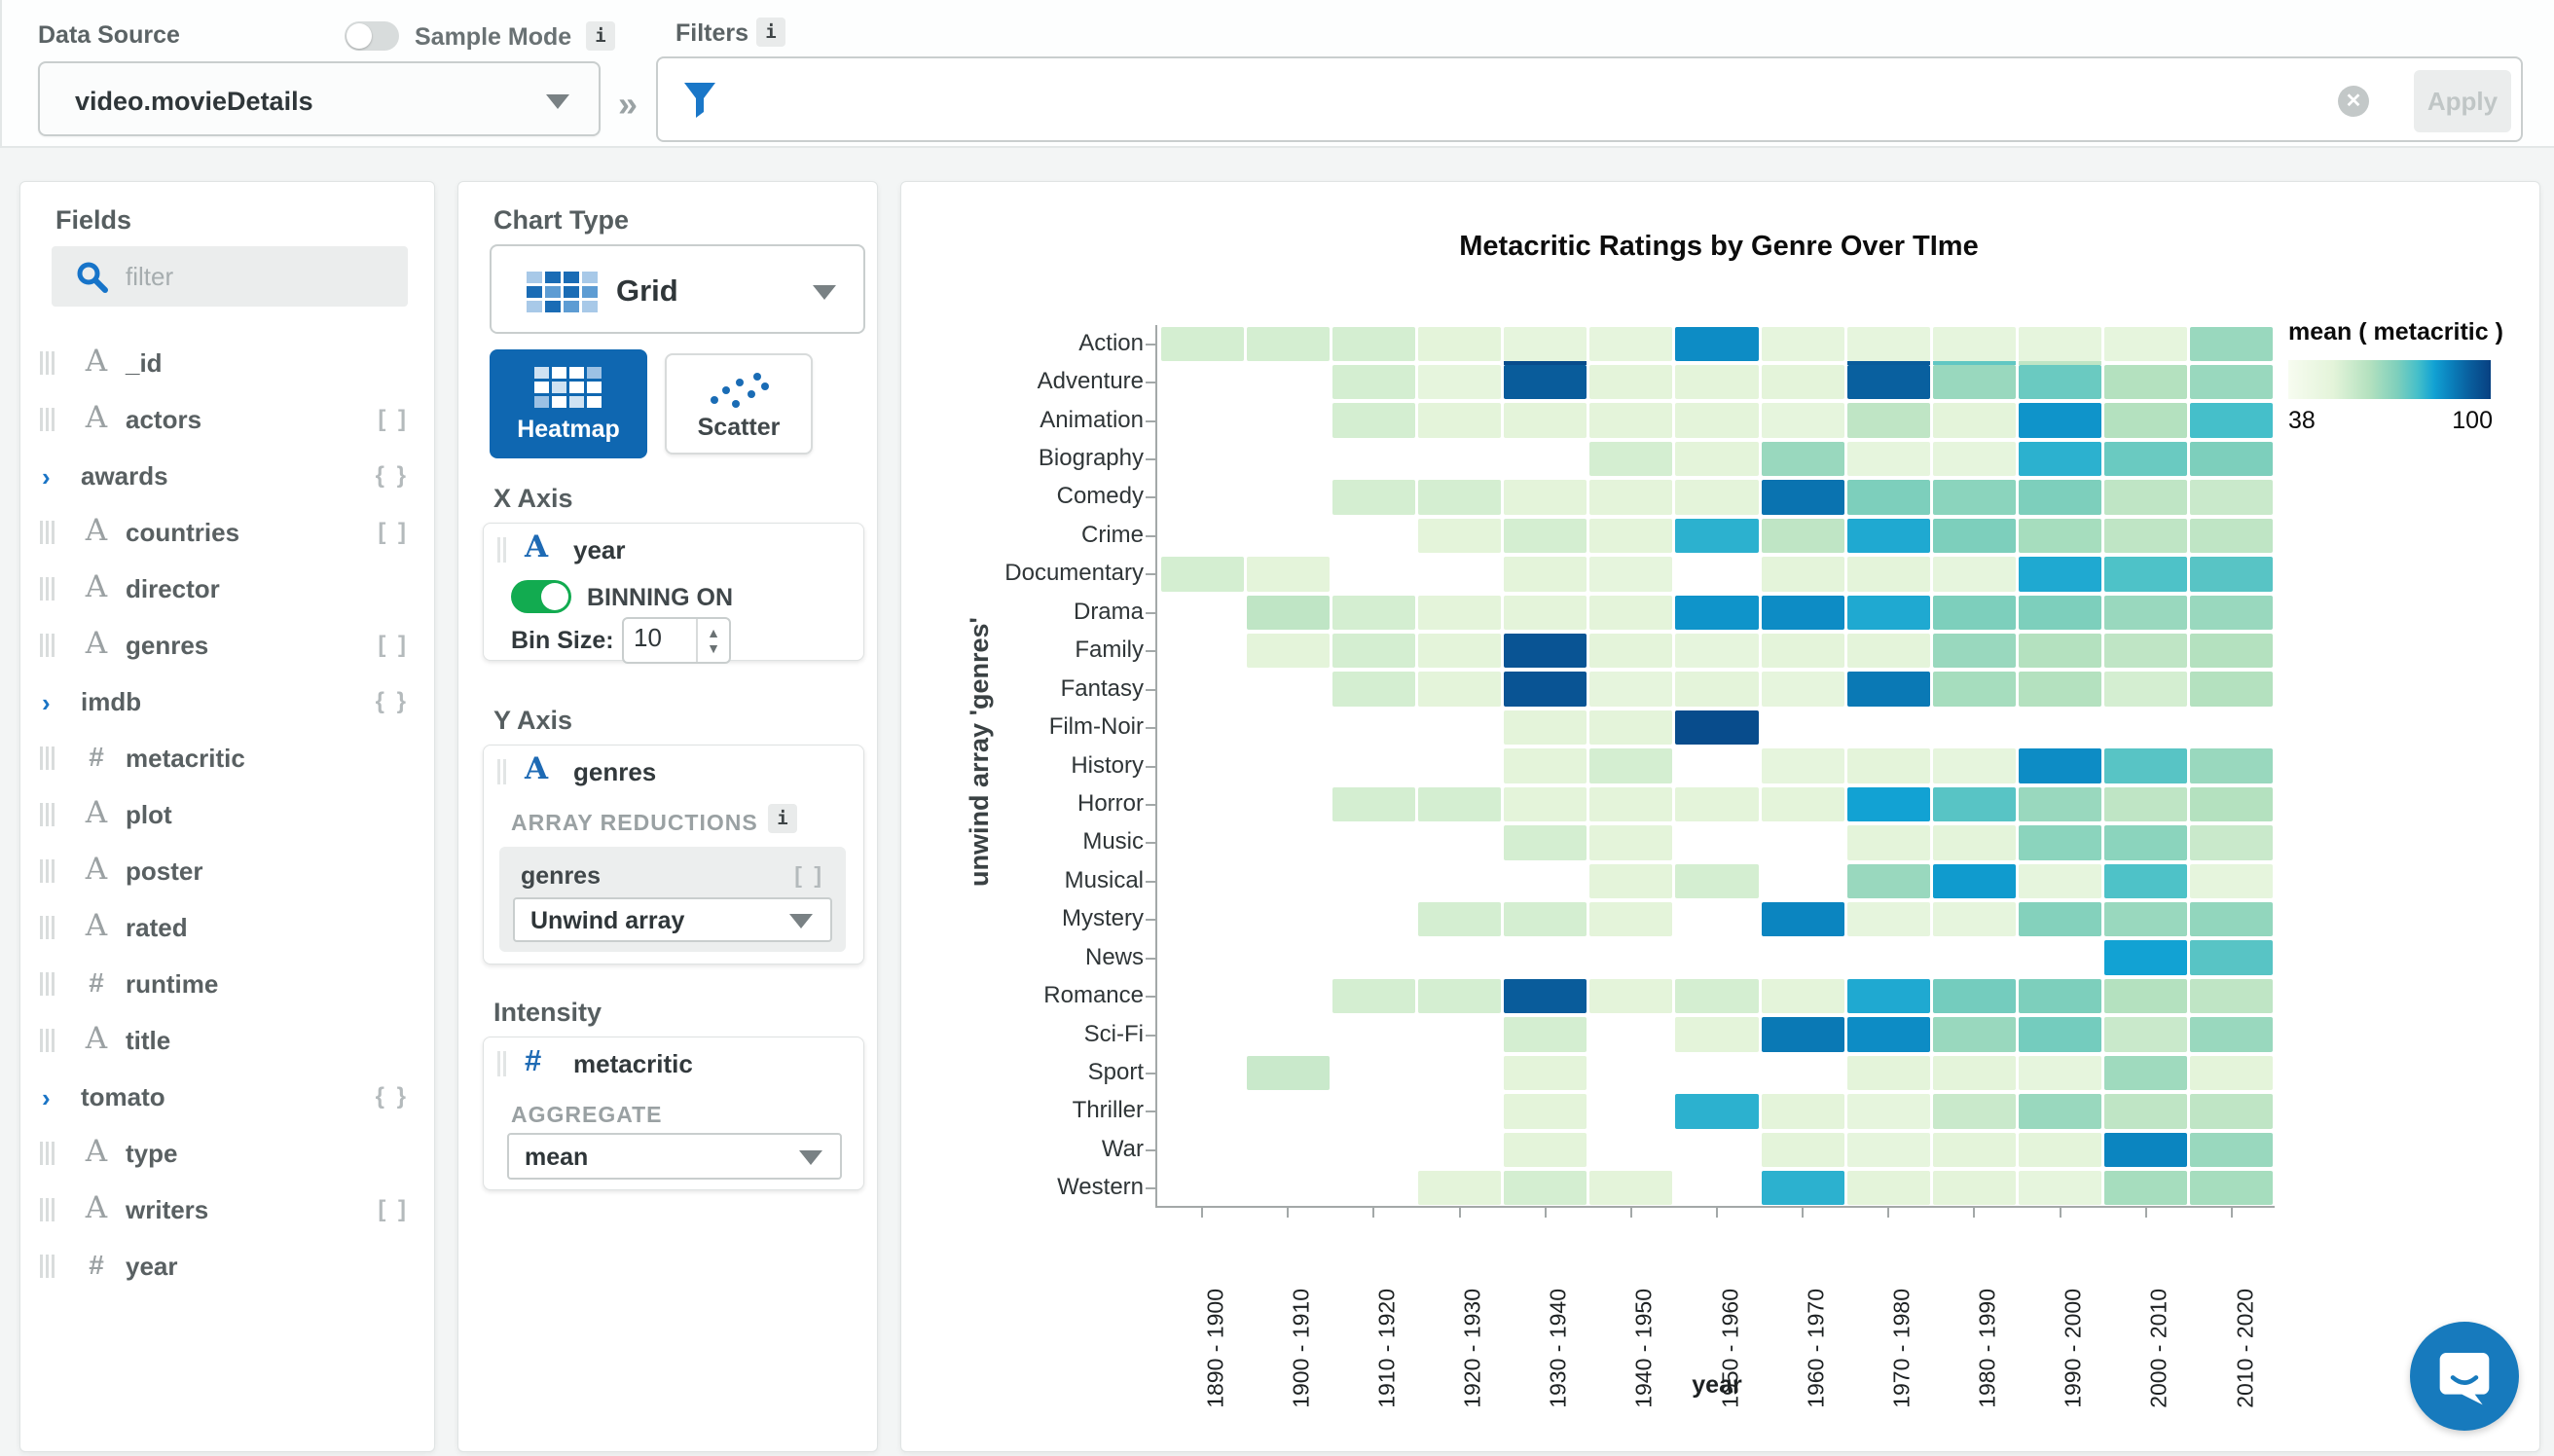 The height and width of the screenshot is (1456, 2554). Describe the element at coordinates (1802, 343) in the screenshot. I see `heatmap-cell-Action-1960-1970` at that location.